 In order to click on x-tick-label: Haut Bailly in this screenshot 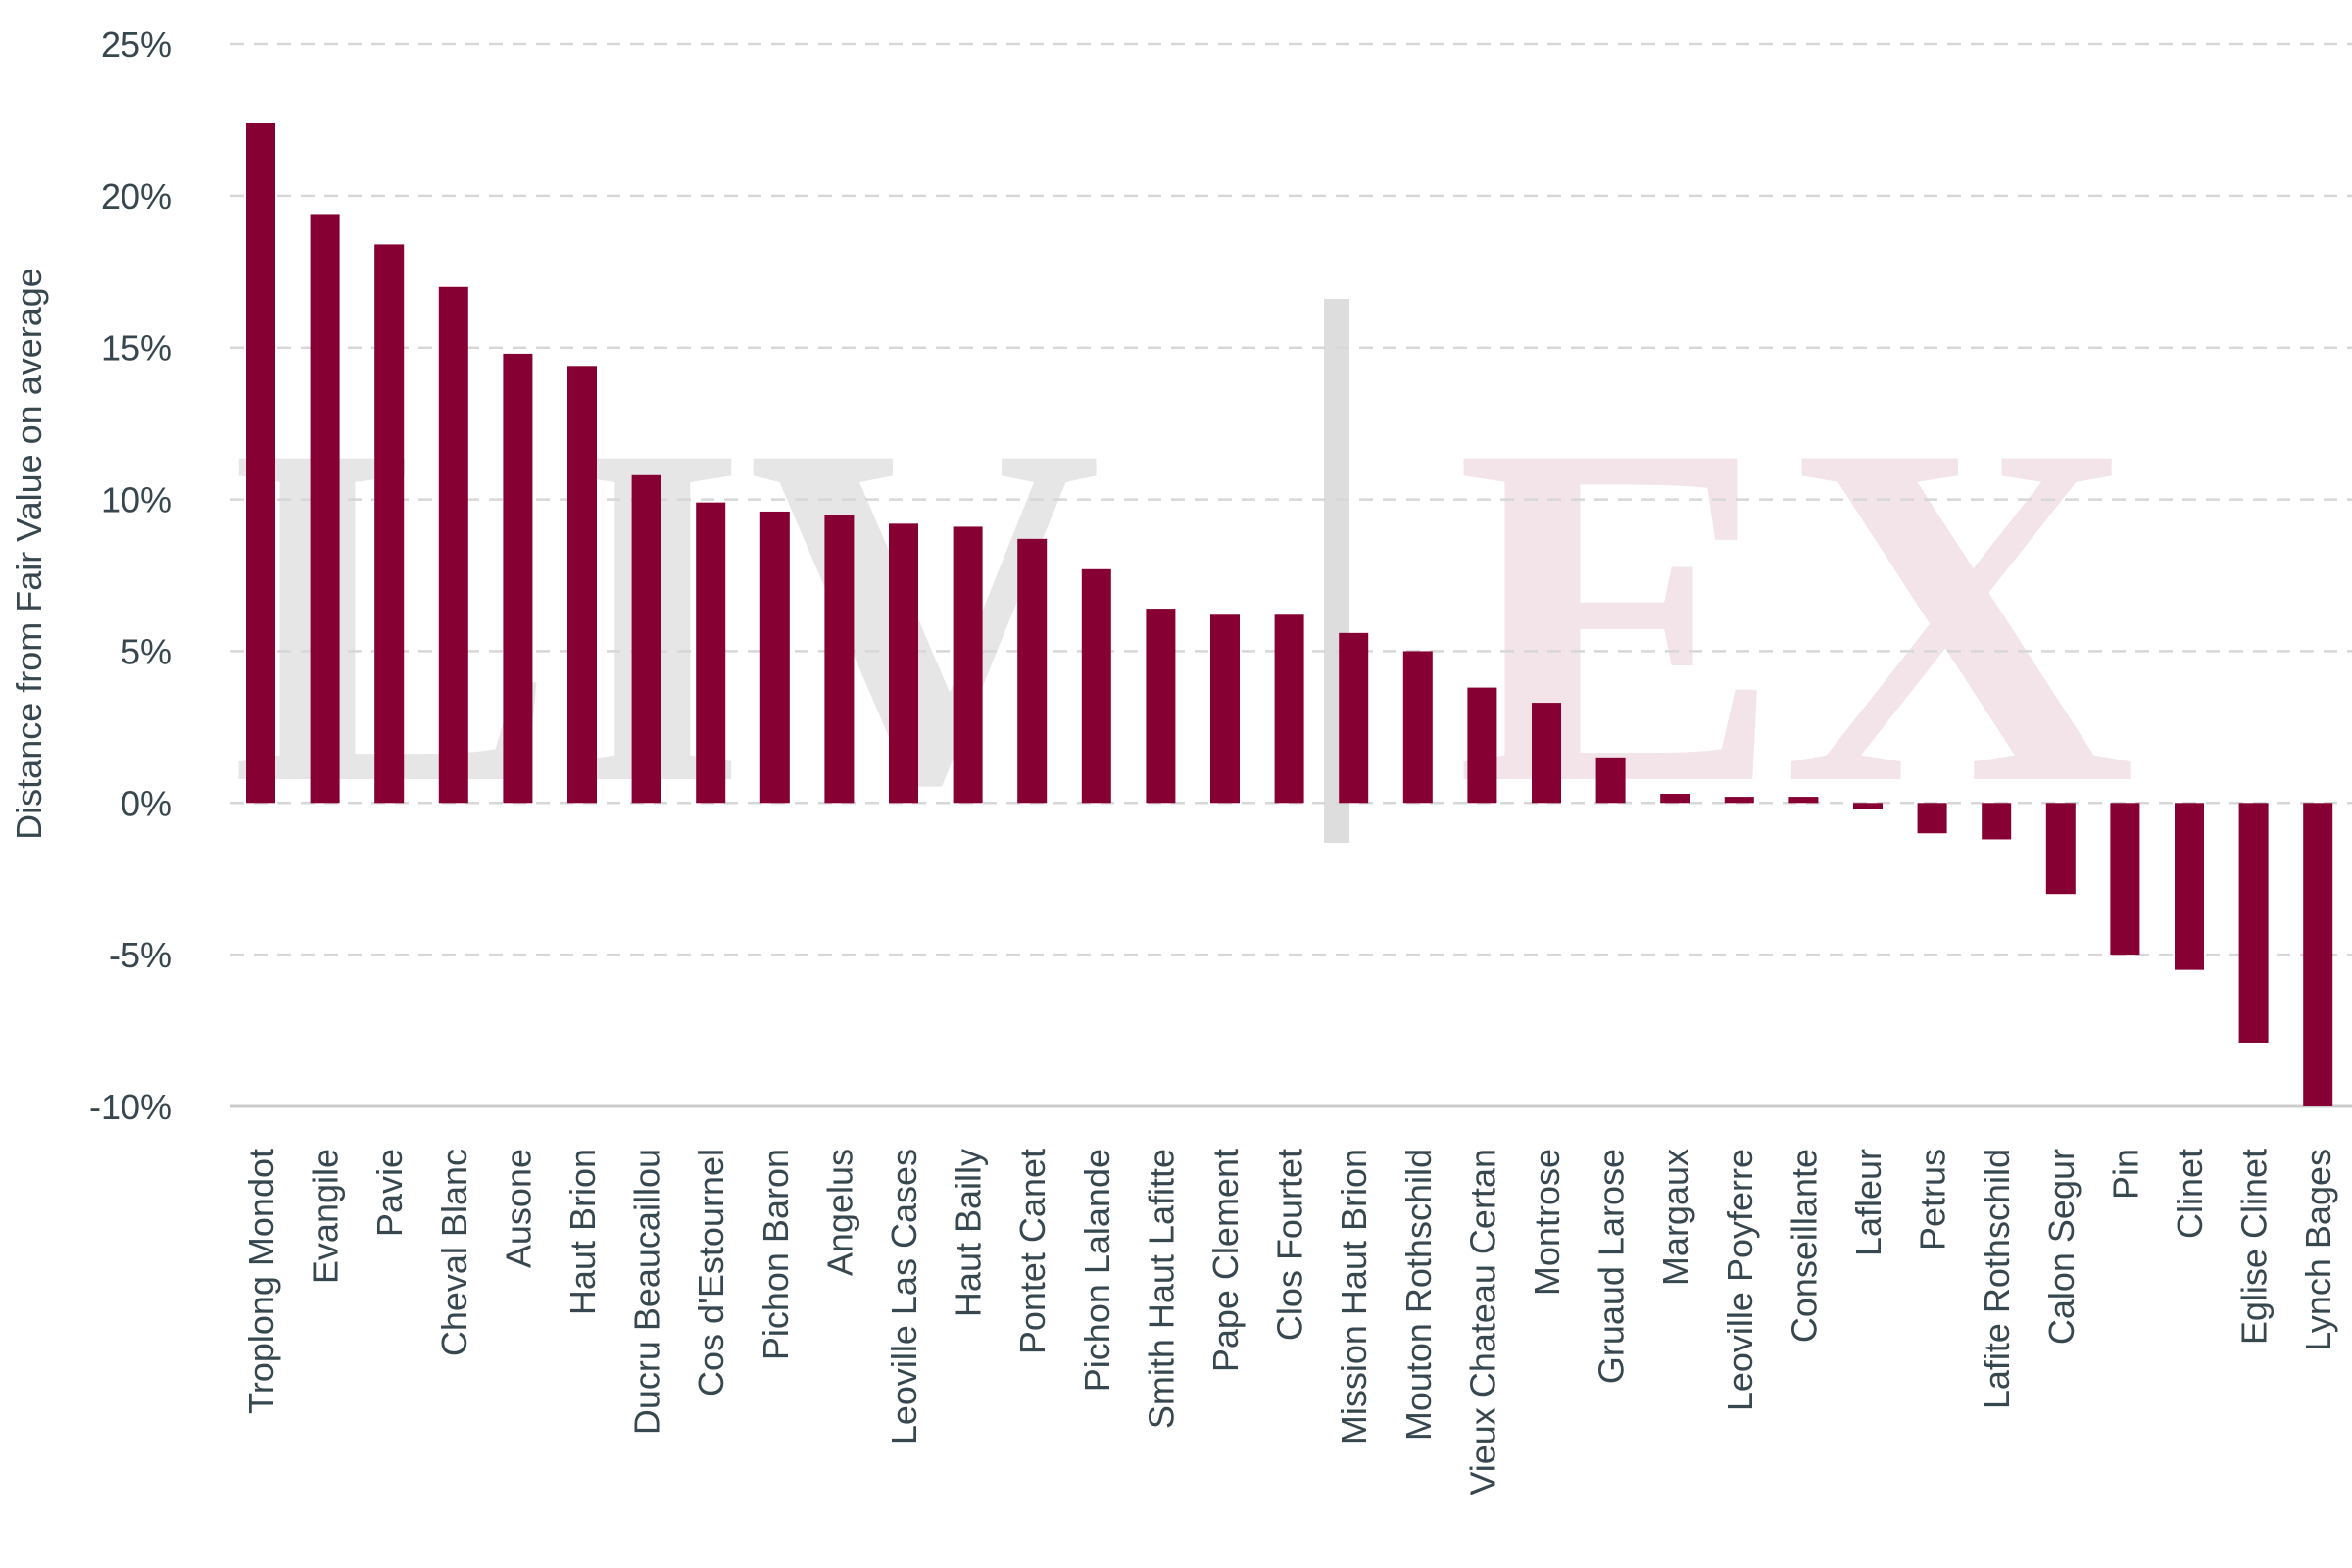, I will do `click(969, 1233)`.